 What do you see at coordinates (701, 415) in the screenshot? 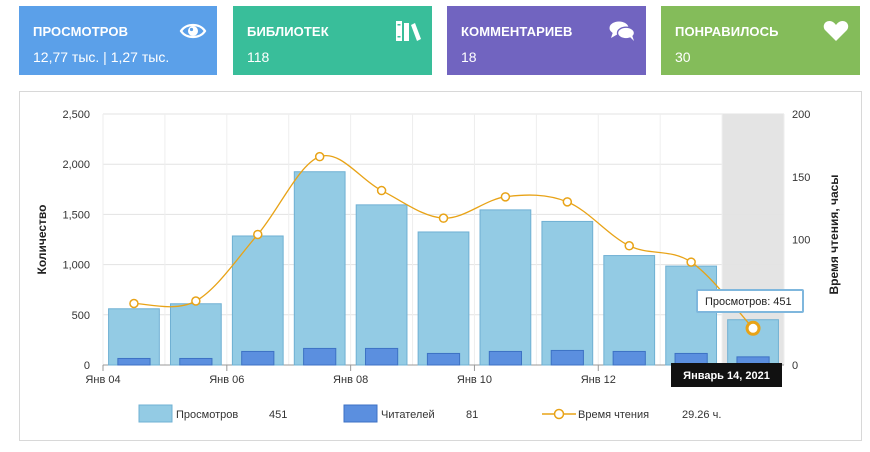
I see `legend-value-time: 29.26 ч.` at bounding box center [701, 415].